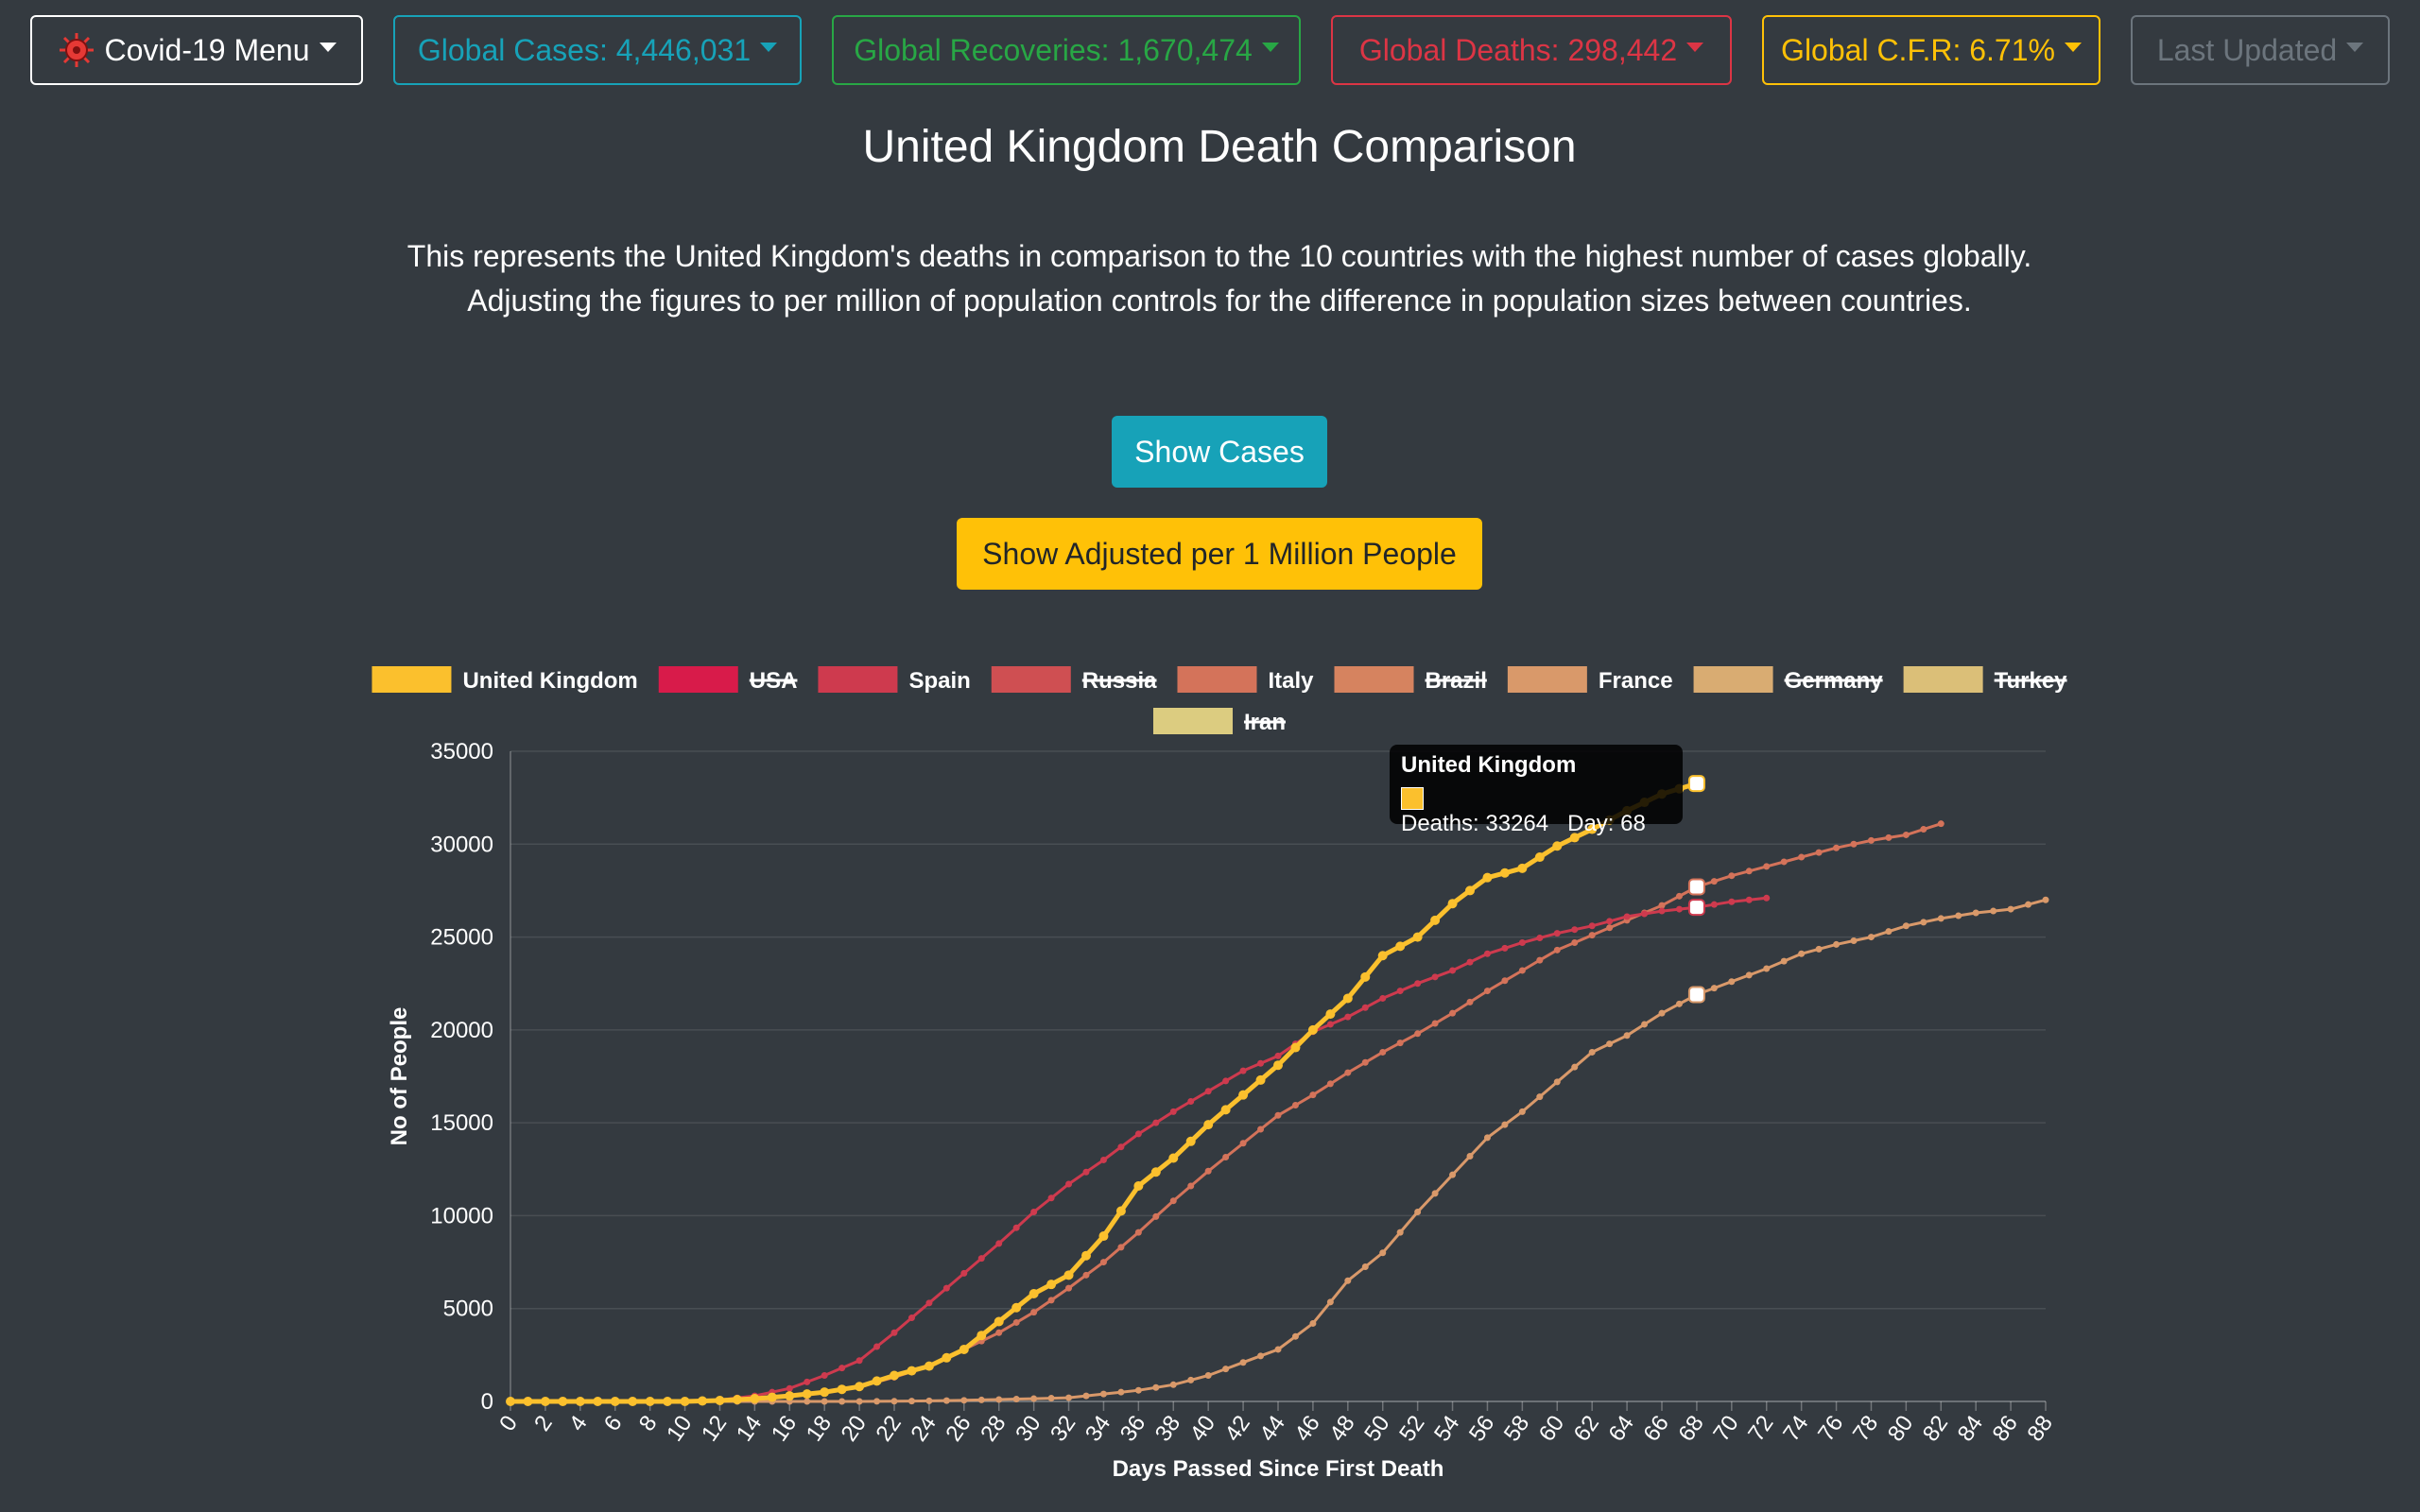 Image resolution: width=2420 pixels, height=1512 pixels. Describe the element at coordinates (698, 679) in the screenshot. I see `legend-swatch-usa` at that location.